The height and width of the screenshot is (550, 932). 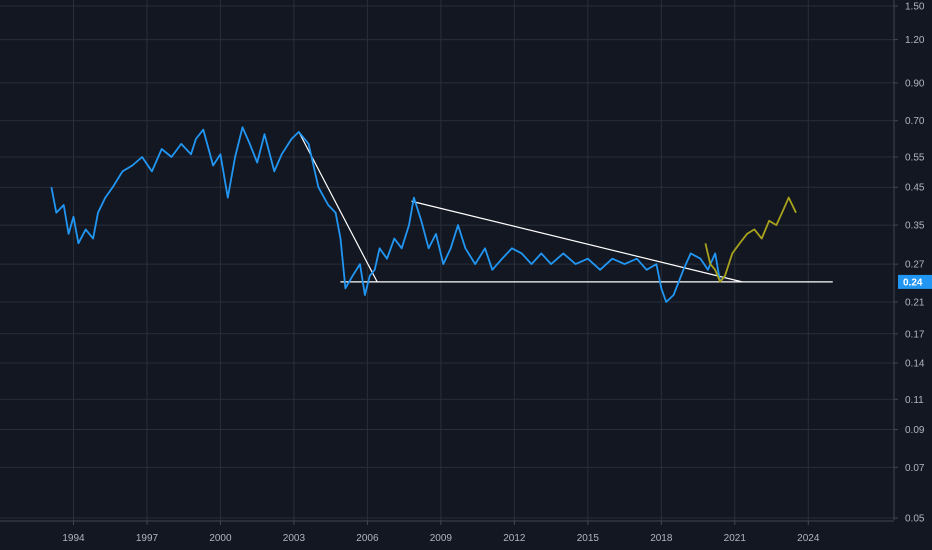 I want to click on y-tick-label: 0.90, so click(x=915, y=83).